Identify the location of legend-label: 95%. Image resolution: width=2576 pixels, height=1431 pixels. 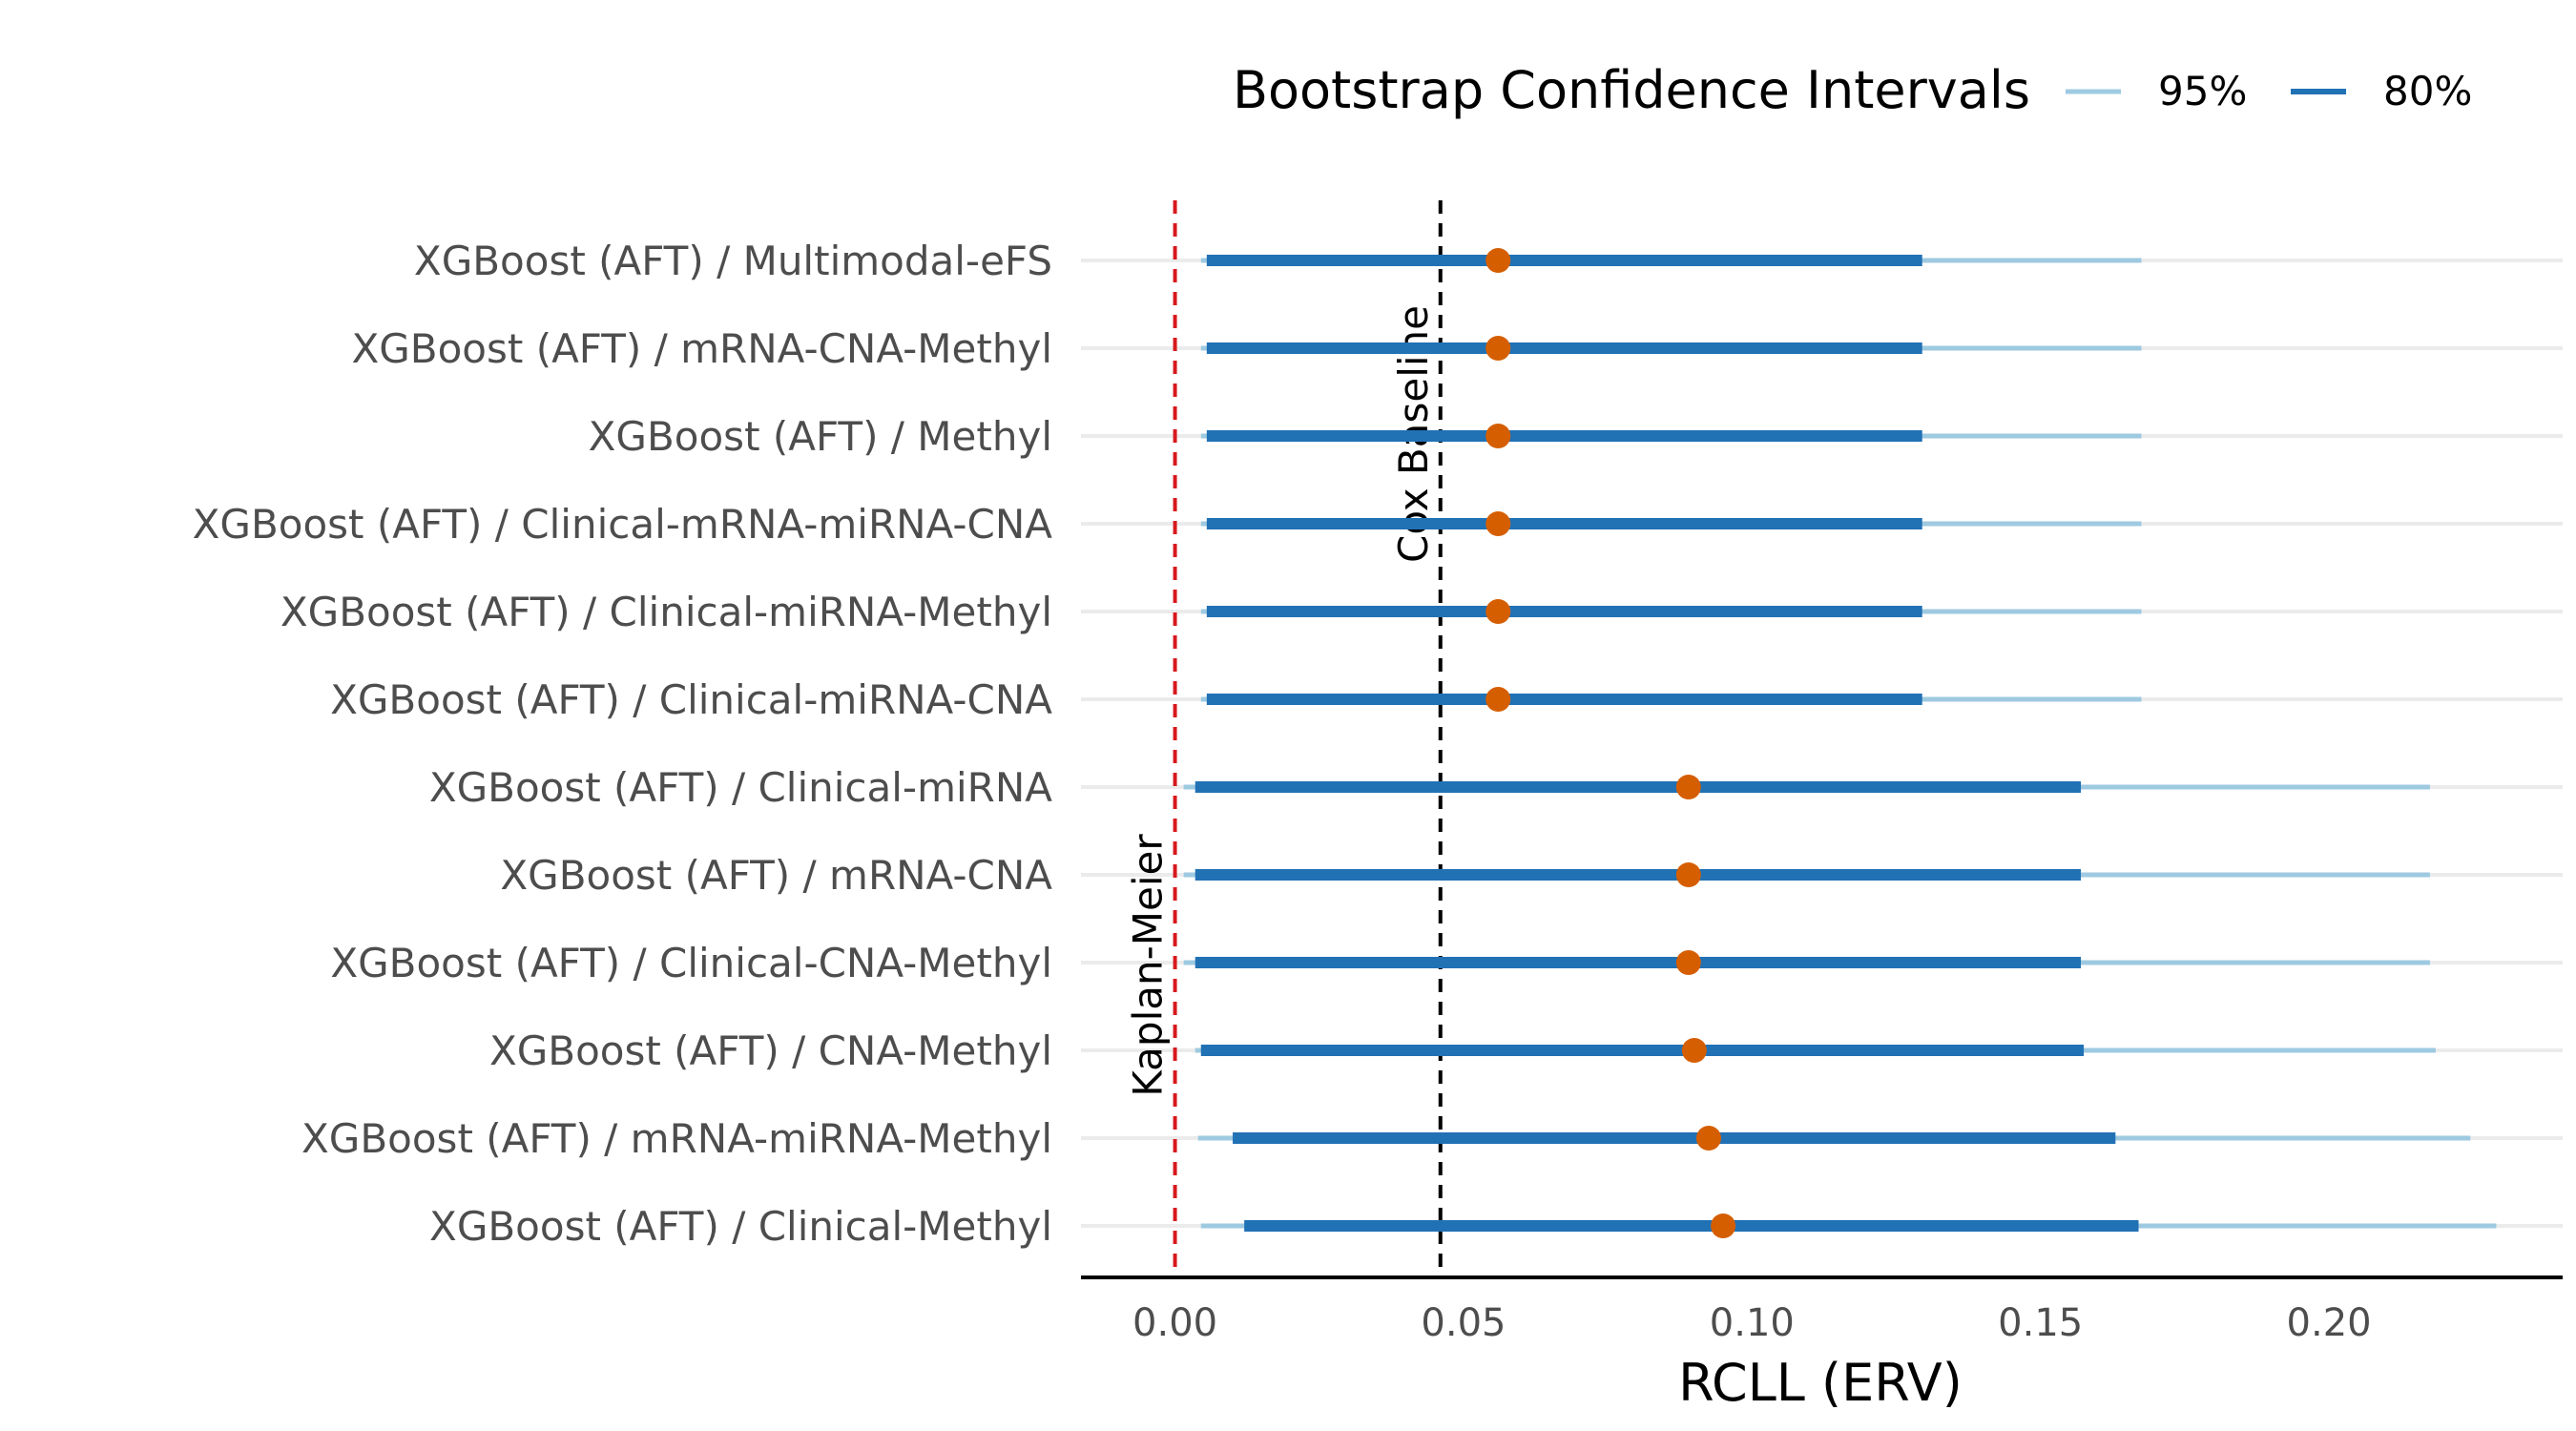
(2202, 91).